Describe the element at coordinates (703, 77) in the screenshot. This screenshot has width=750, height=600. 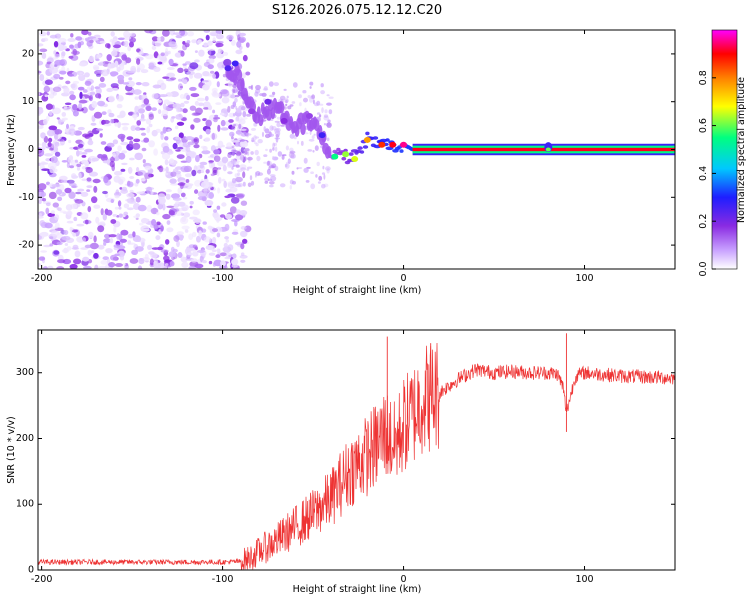
I see `colorbar-tick-label: 0.8` at that location.